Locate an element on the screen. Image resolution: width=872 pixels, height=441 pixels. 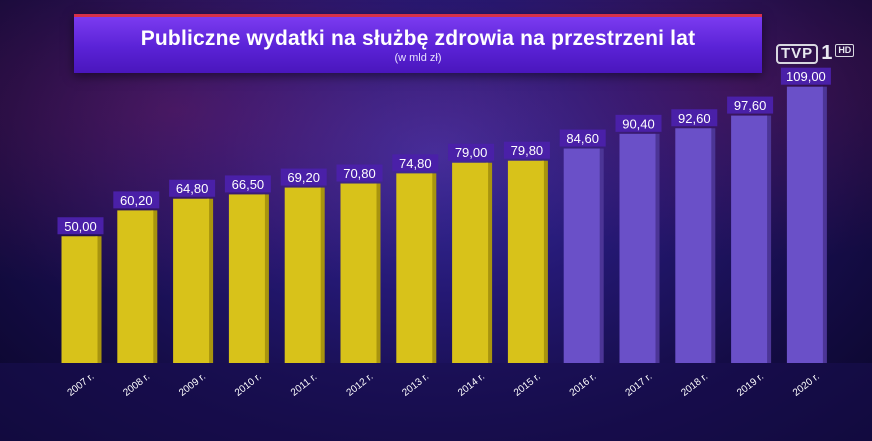
value-label: 70,80 is located at coordinates (359, 173).